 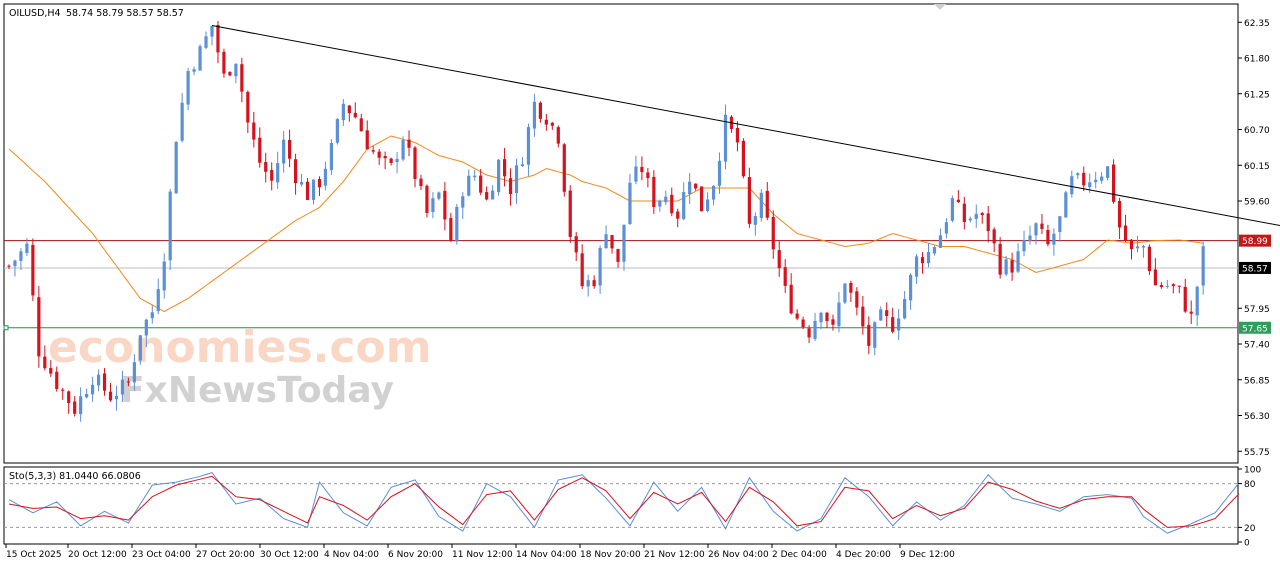 I want to click on chart-shift-marker, so click(x=940, y=7).